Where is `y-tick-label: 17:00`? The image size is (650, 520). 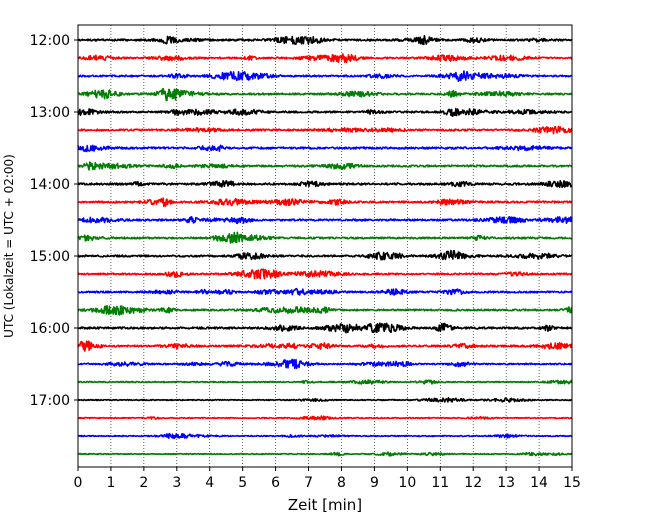 y-tick-label: 17:00 is located at coordinates (50, 401).